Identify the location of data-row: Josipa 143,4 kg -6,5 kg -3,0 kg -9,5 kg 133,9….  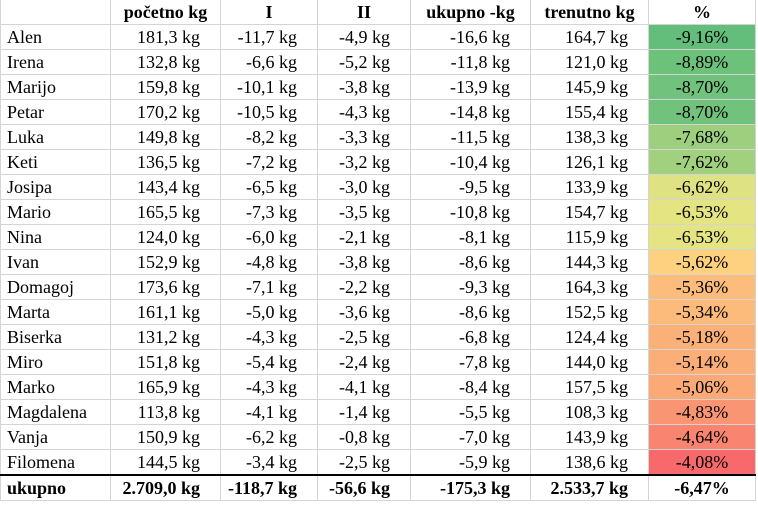
(378, 187).